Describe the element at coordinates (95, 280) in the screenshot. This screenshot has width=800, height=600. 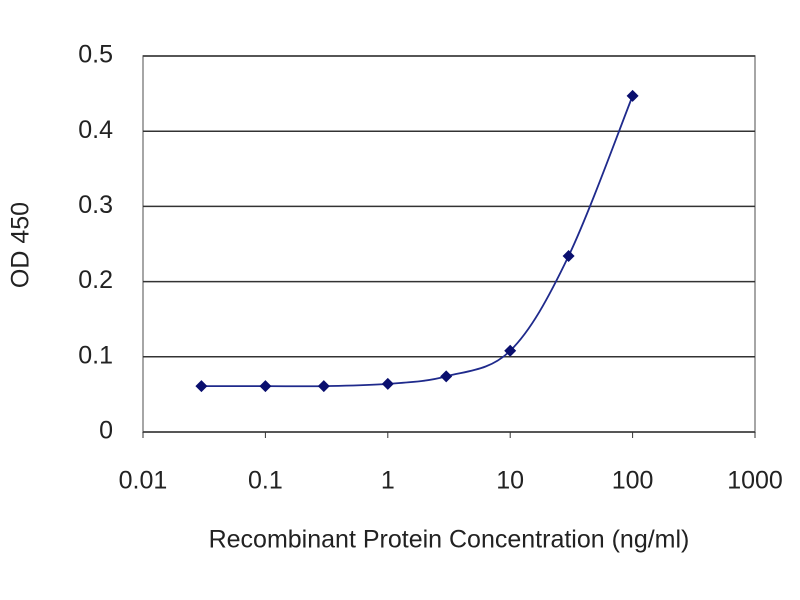
I see `y-tick-label: 0.2` at that location.